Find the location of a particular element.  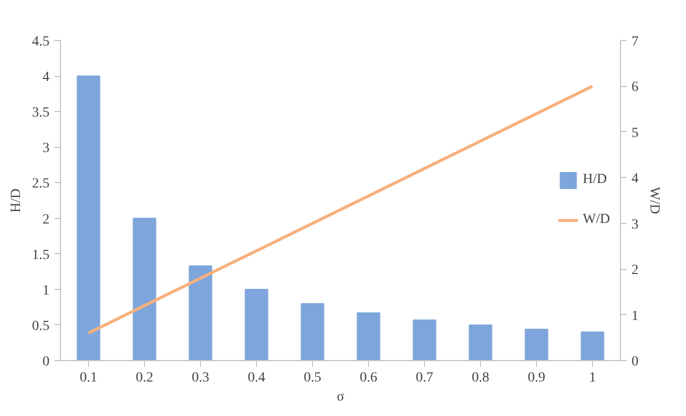

x-tick-label: 1 is located at coordinates (592, 378).